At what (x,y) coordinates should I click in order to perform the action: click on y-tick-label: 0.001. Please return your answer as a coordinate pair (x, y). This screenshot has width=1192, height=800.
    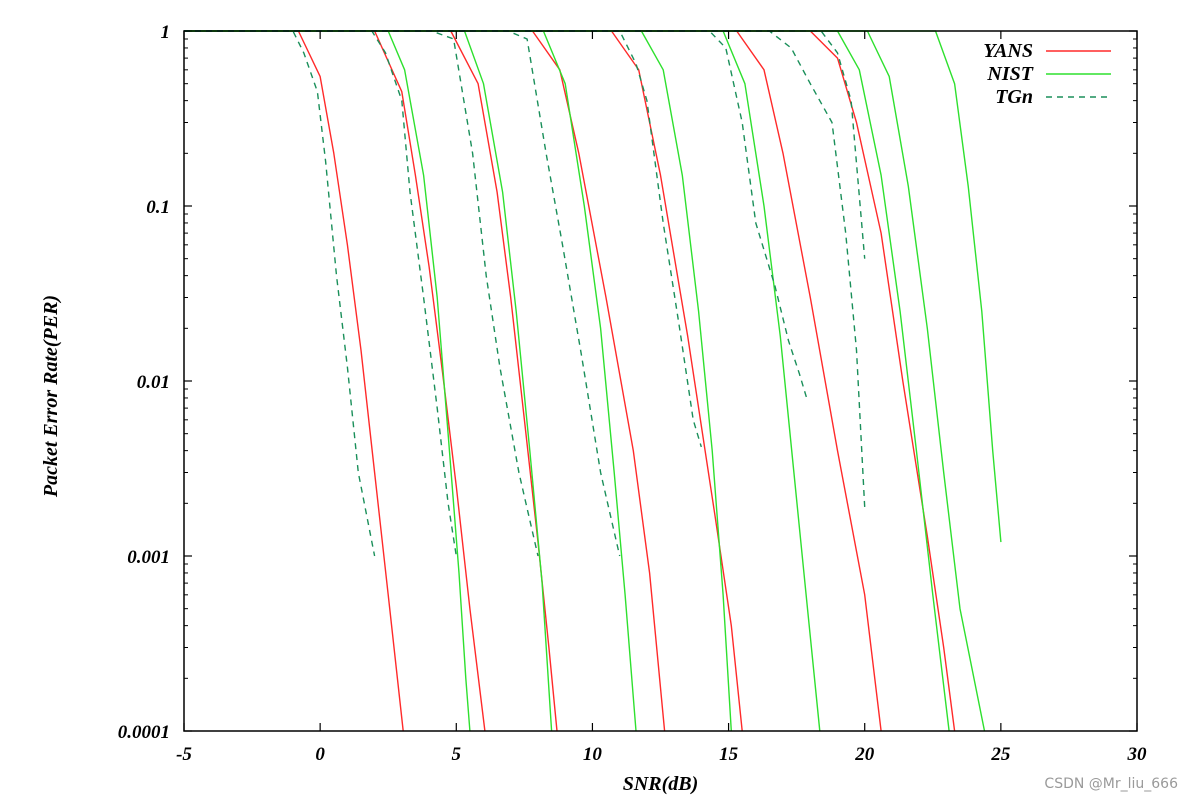
    Looking at the image, I should click on (148, 557).